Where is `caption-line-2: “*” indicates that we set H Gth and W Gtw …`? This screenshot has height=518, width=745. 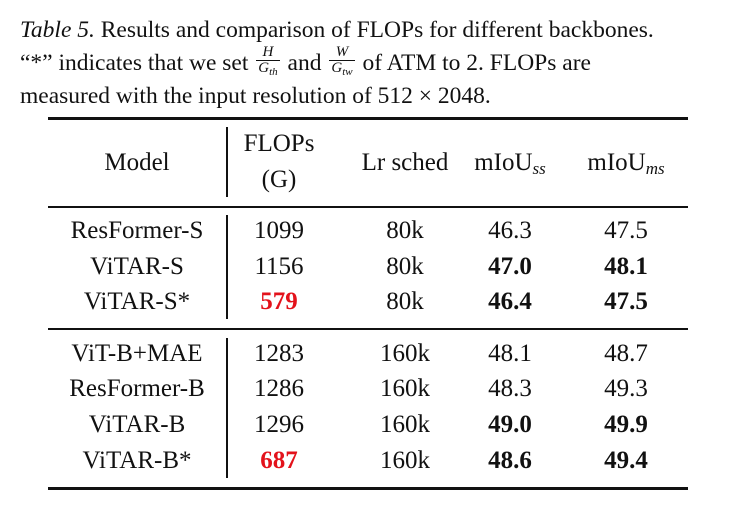 caption-line-2: “*” indicates that we set H Gth and W Gtw … is located at coordinates (376, 62).